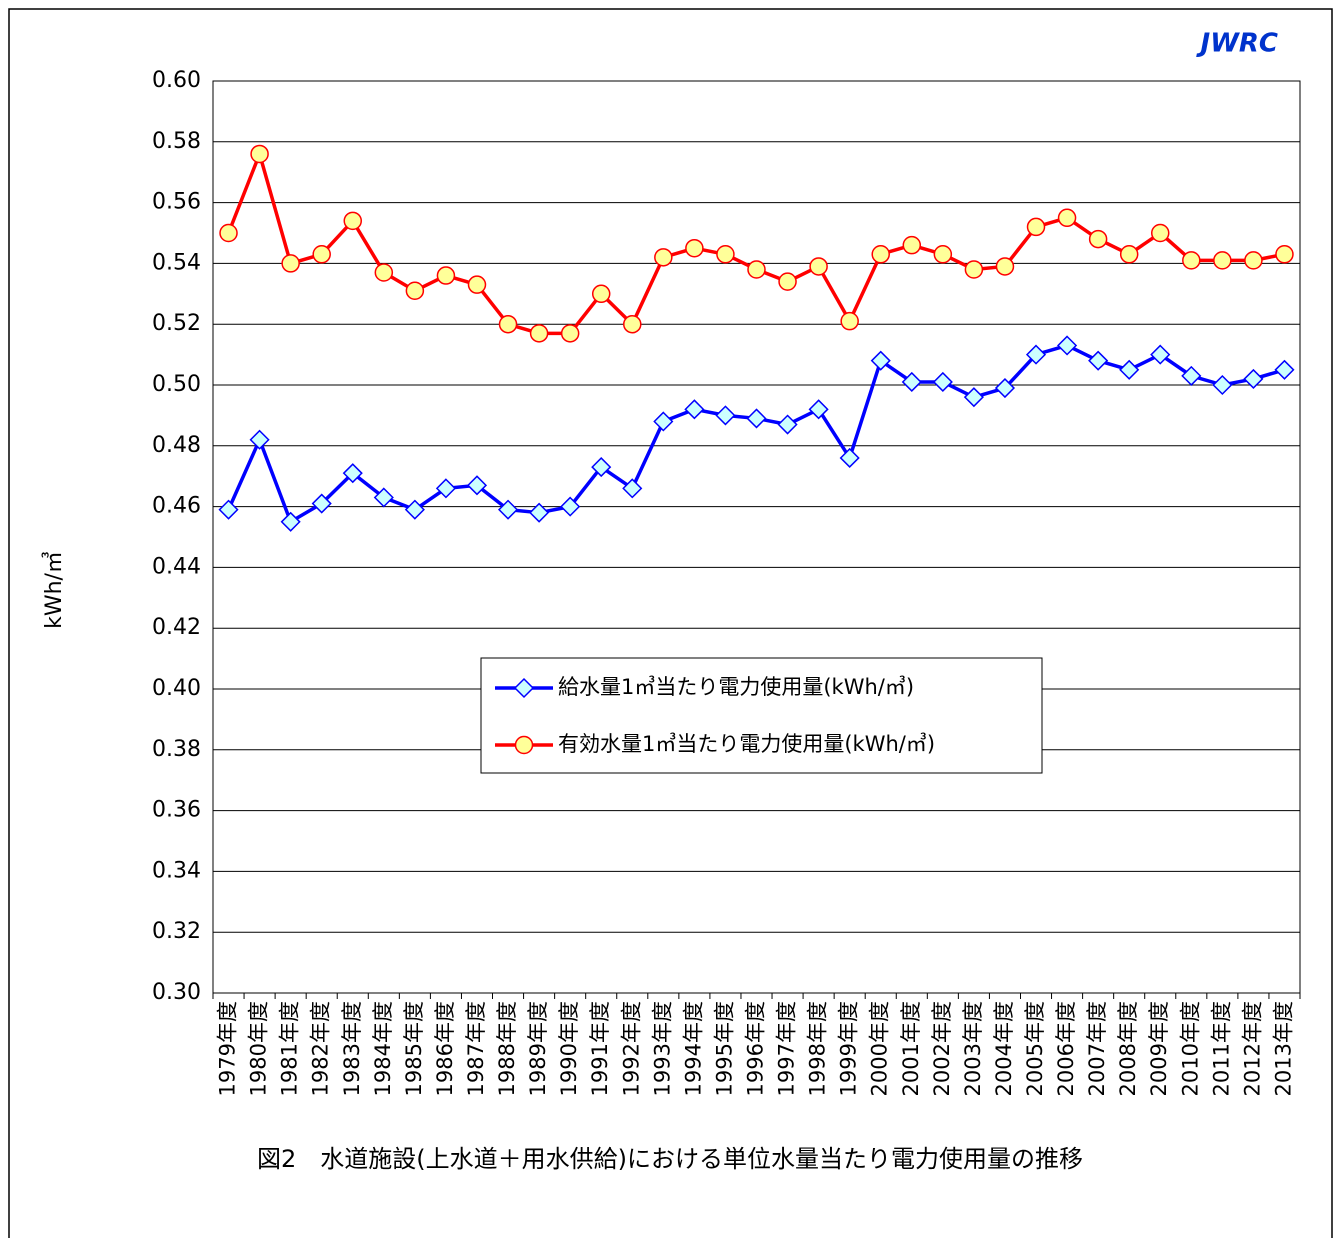 This screenshot has height=1238, width=1341. Describe the element at coordinates (746, 744) in the screenshot. I see `legend-label: 有効水量1㎥当たり電力使用量(kWh/㎥)` at that location.